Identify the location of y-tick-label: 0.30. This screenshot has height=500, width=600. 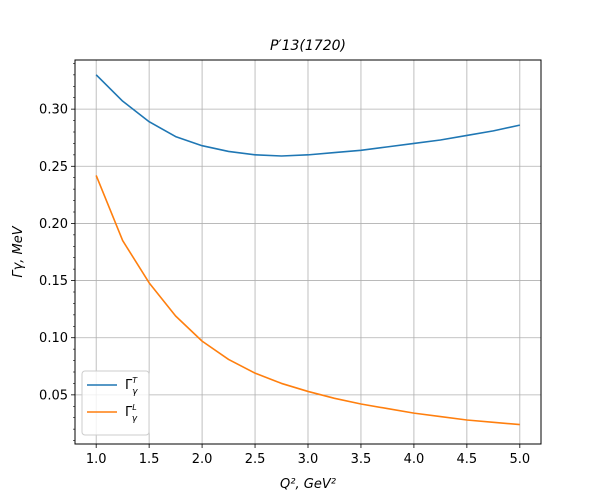
(53, 110).